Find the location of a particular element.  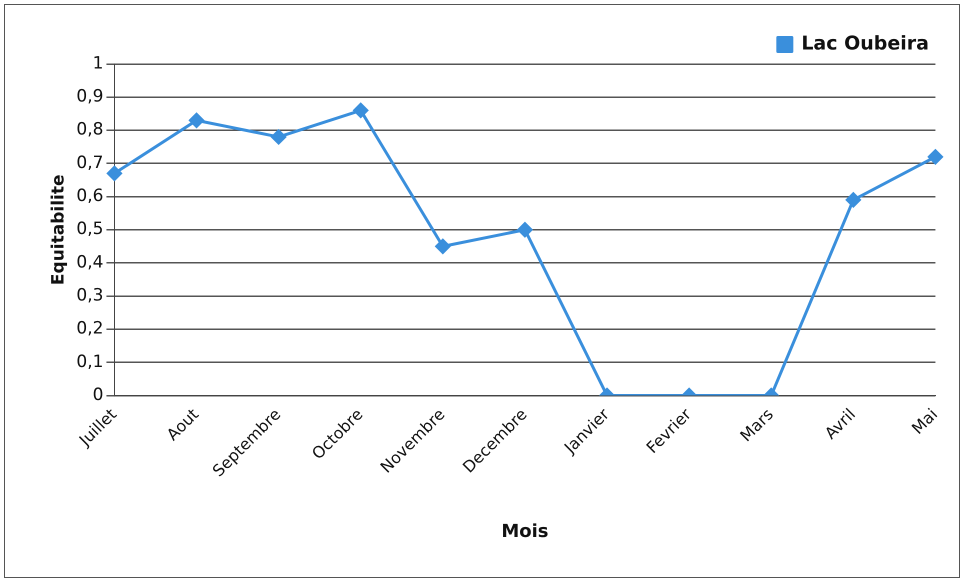

x-tick-label: Mai is located at coordinates (925, 421).